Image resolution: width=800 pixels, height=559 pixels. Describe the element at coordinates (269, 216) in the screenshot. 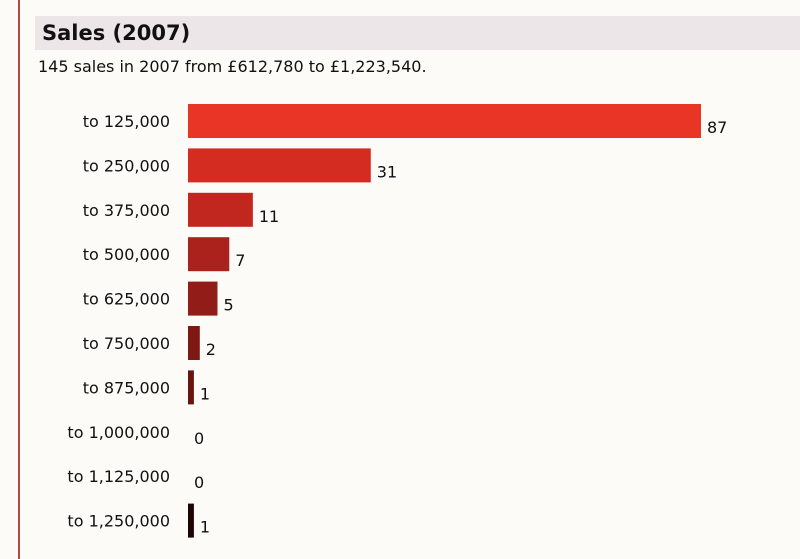

I see `value-label: 11` at that location.